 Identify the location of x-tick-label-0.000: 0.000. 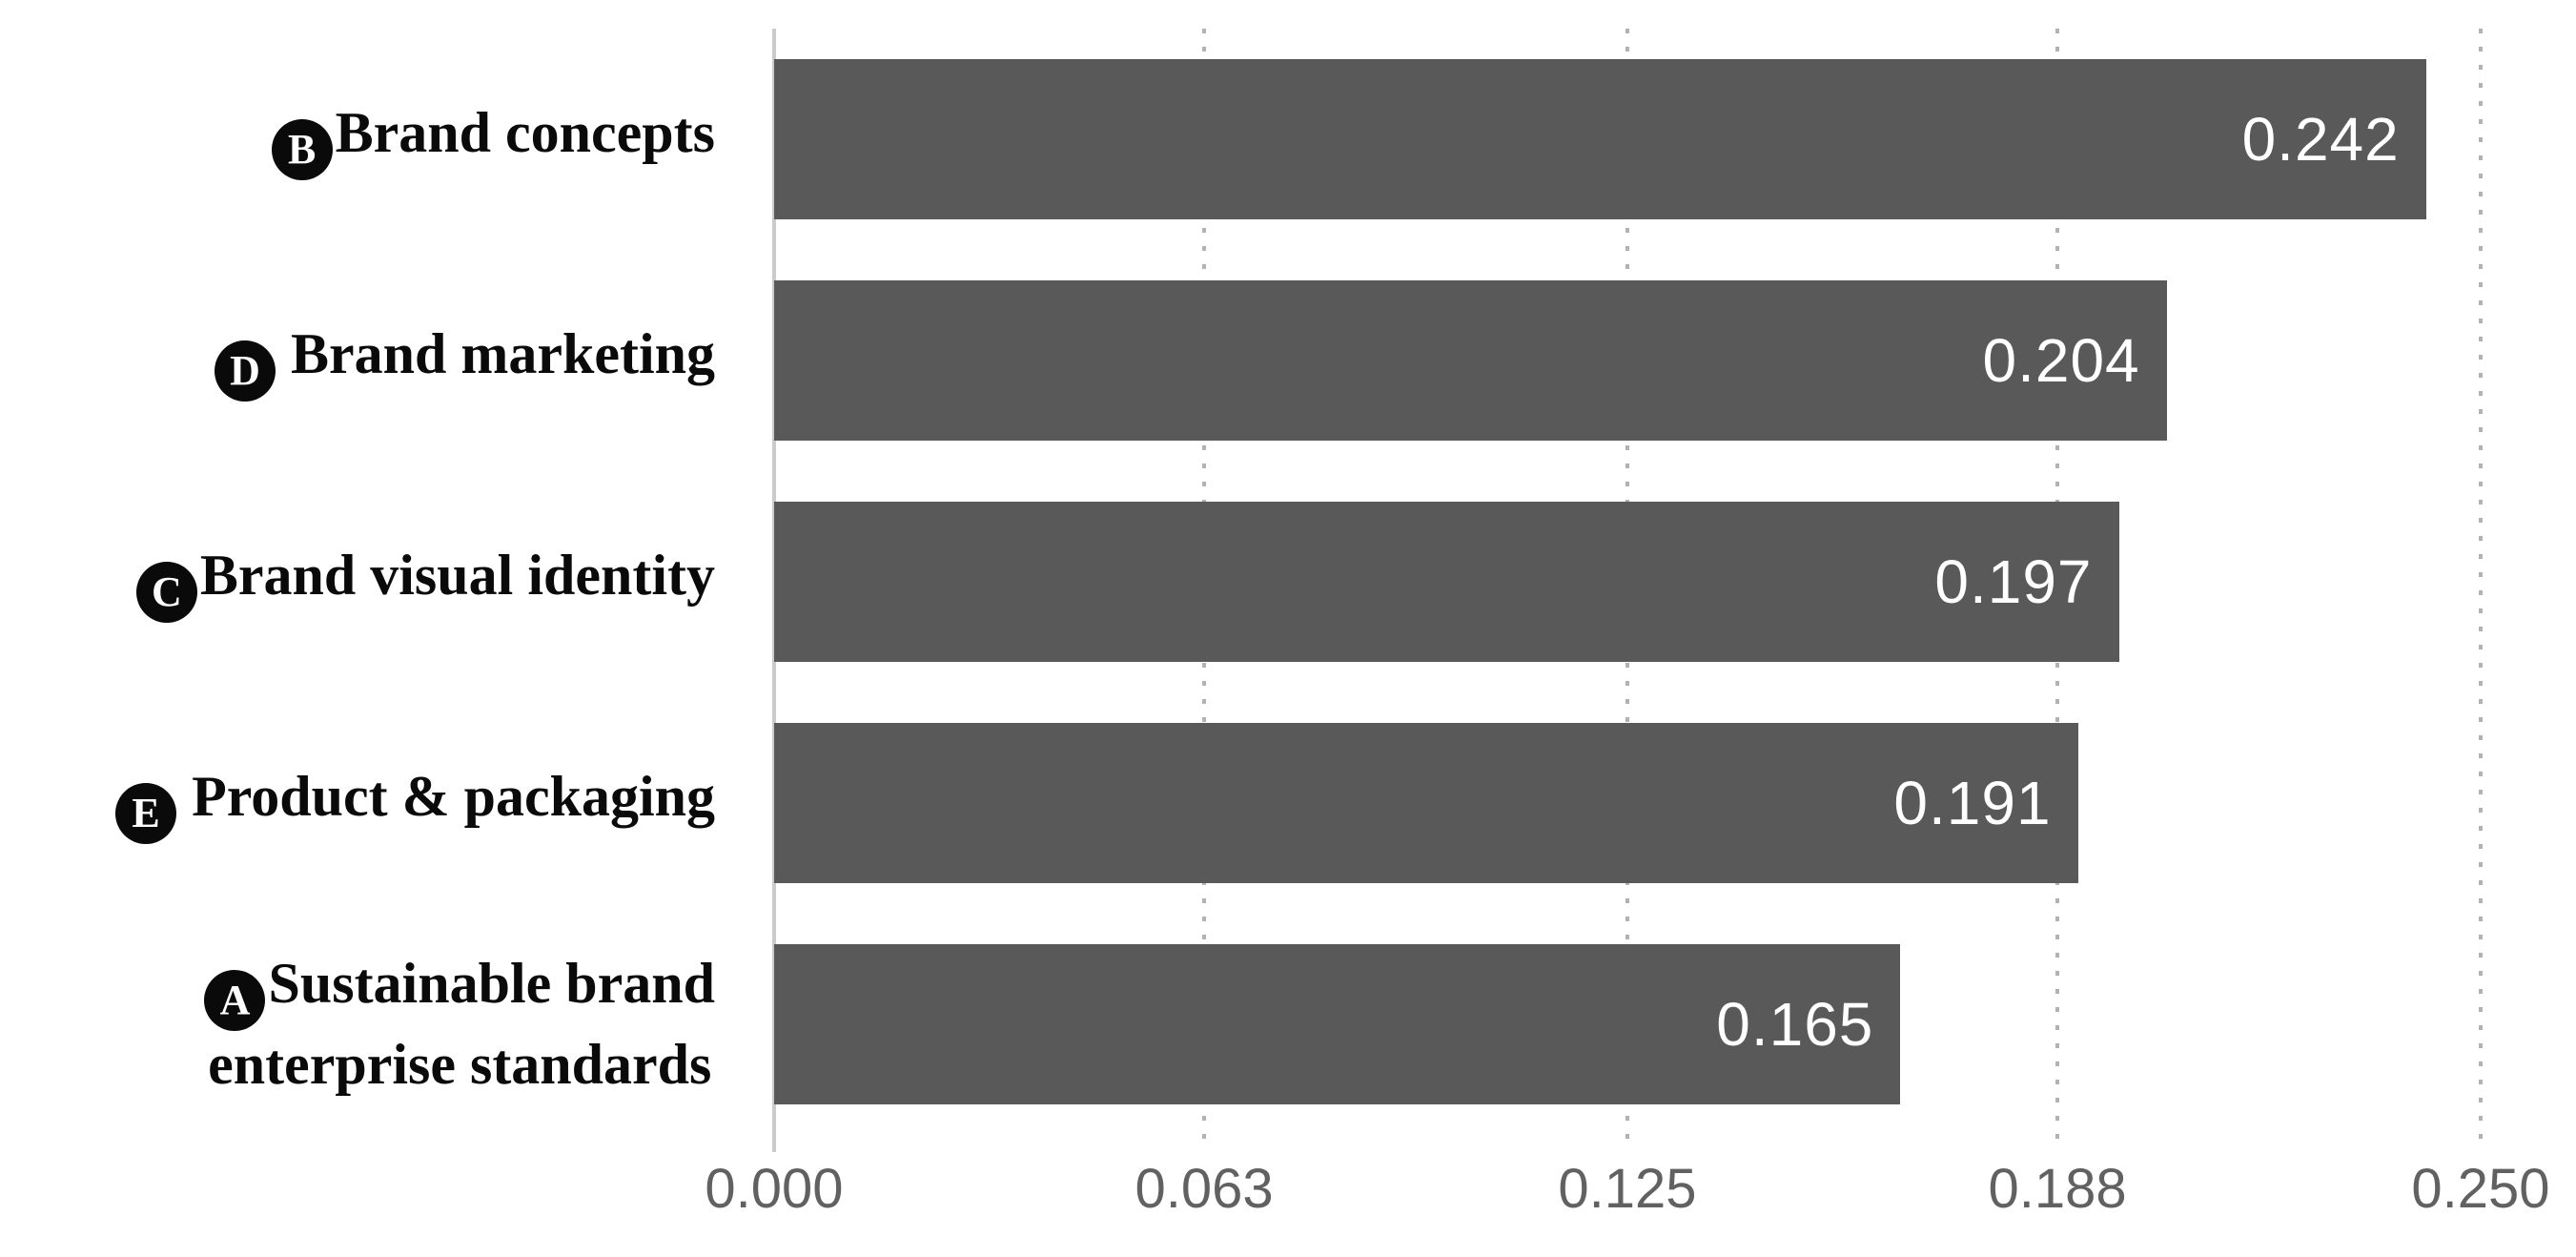
(774, 1189).